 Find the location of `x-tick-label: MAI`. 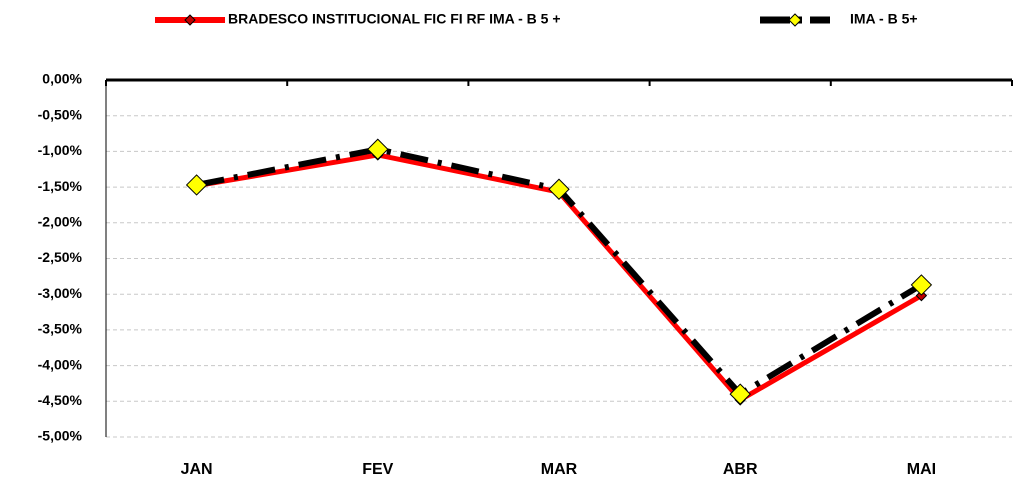

x-tick-label: MAI is located at coordinates (921, 469).